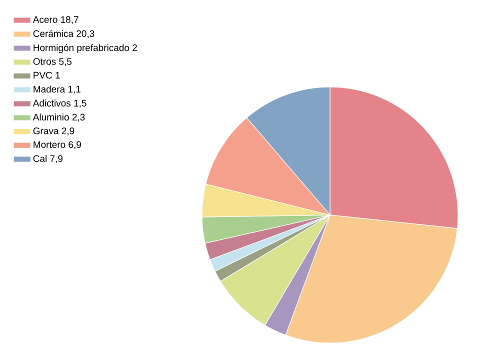 This screenshot has height=353, width=479. What do you see at coordinates (53, 132) in the screenshot?
I see `legend-label: Grava 2,9` at bounding box center [53, 132].